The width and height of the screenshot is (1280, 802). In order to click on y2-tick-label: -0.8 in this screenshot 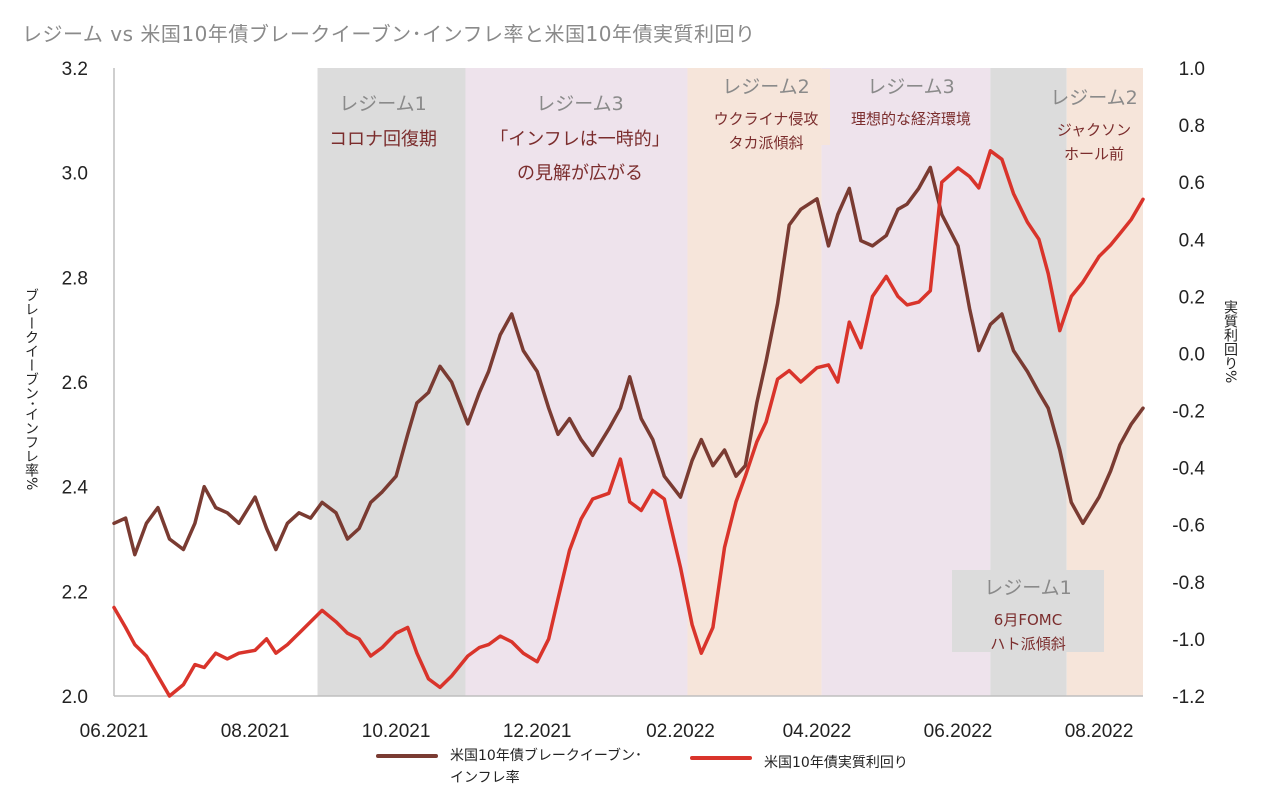, I will do `click(1188, 583)`.